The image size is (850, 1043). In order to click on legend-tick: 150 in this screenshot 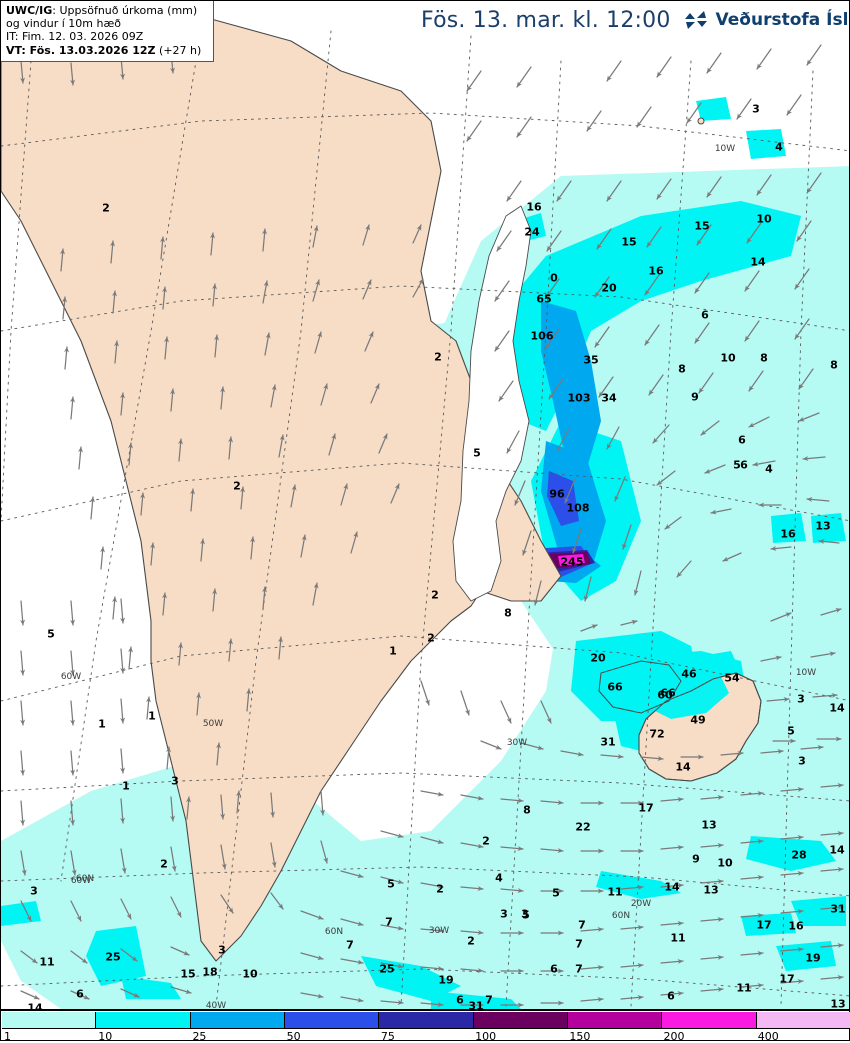, I will do `click(580, 1036)`.